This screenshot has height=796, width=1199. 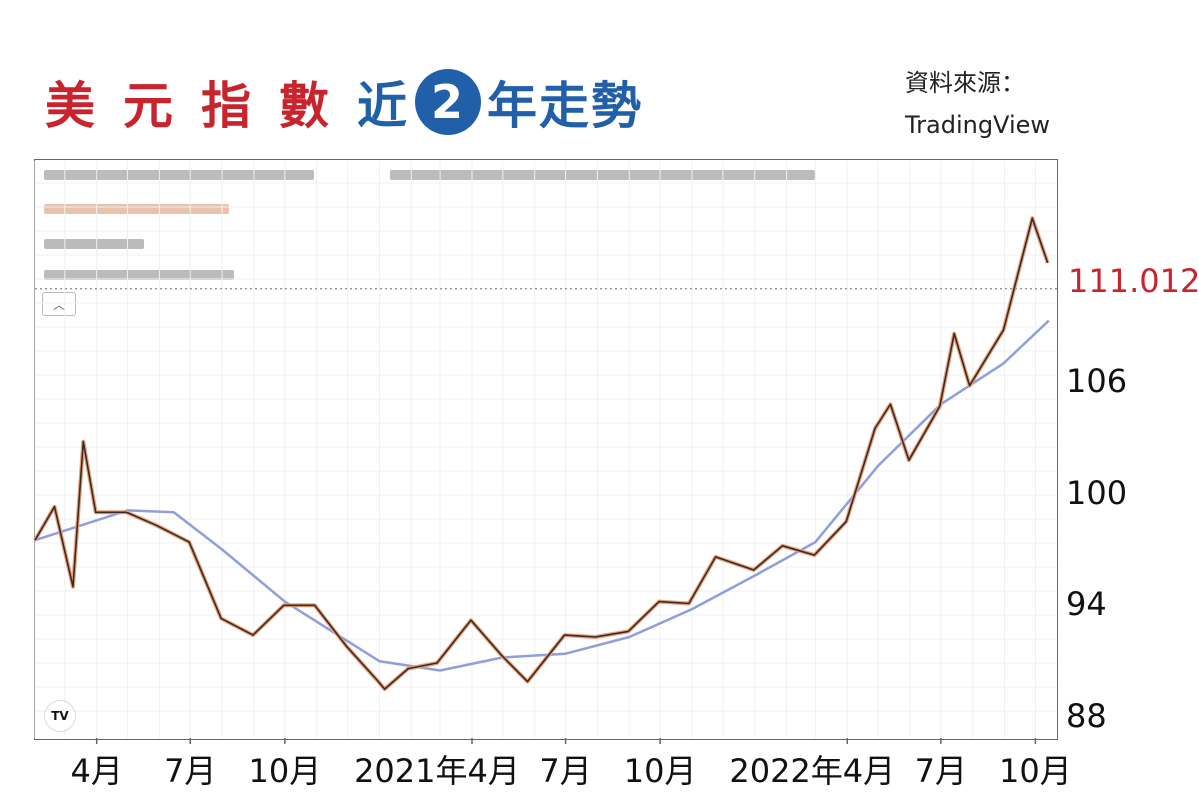 What do you see at coordinates (1097, 381) in the screenshot?
I see `y-tick-label: 106` at bounding box center [1097, 381].